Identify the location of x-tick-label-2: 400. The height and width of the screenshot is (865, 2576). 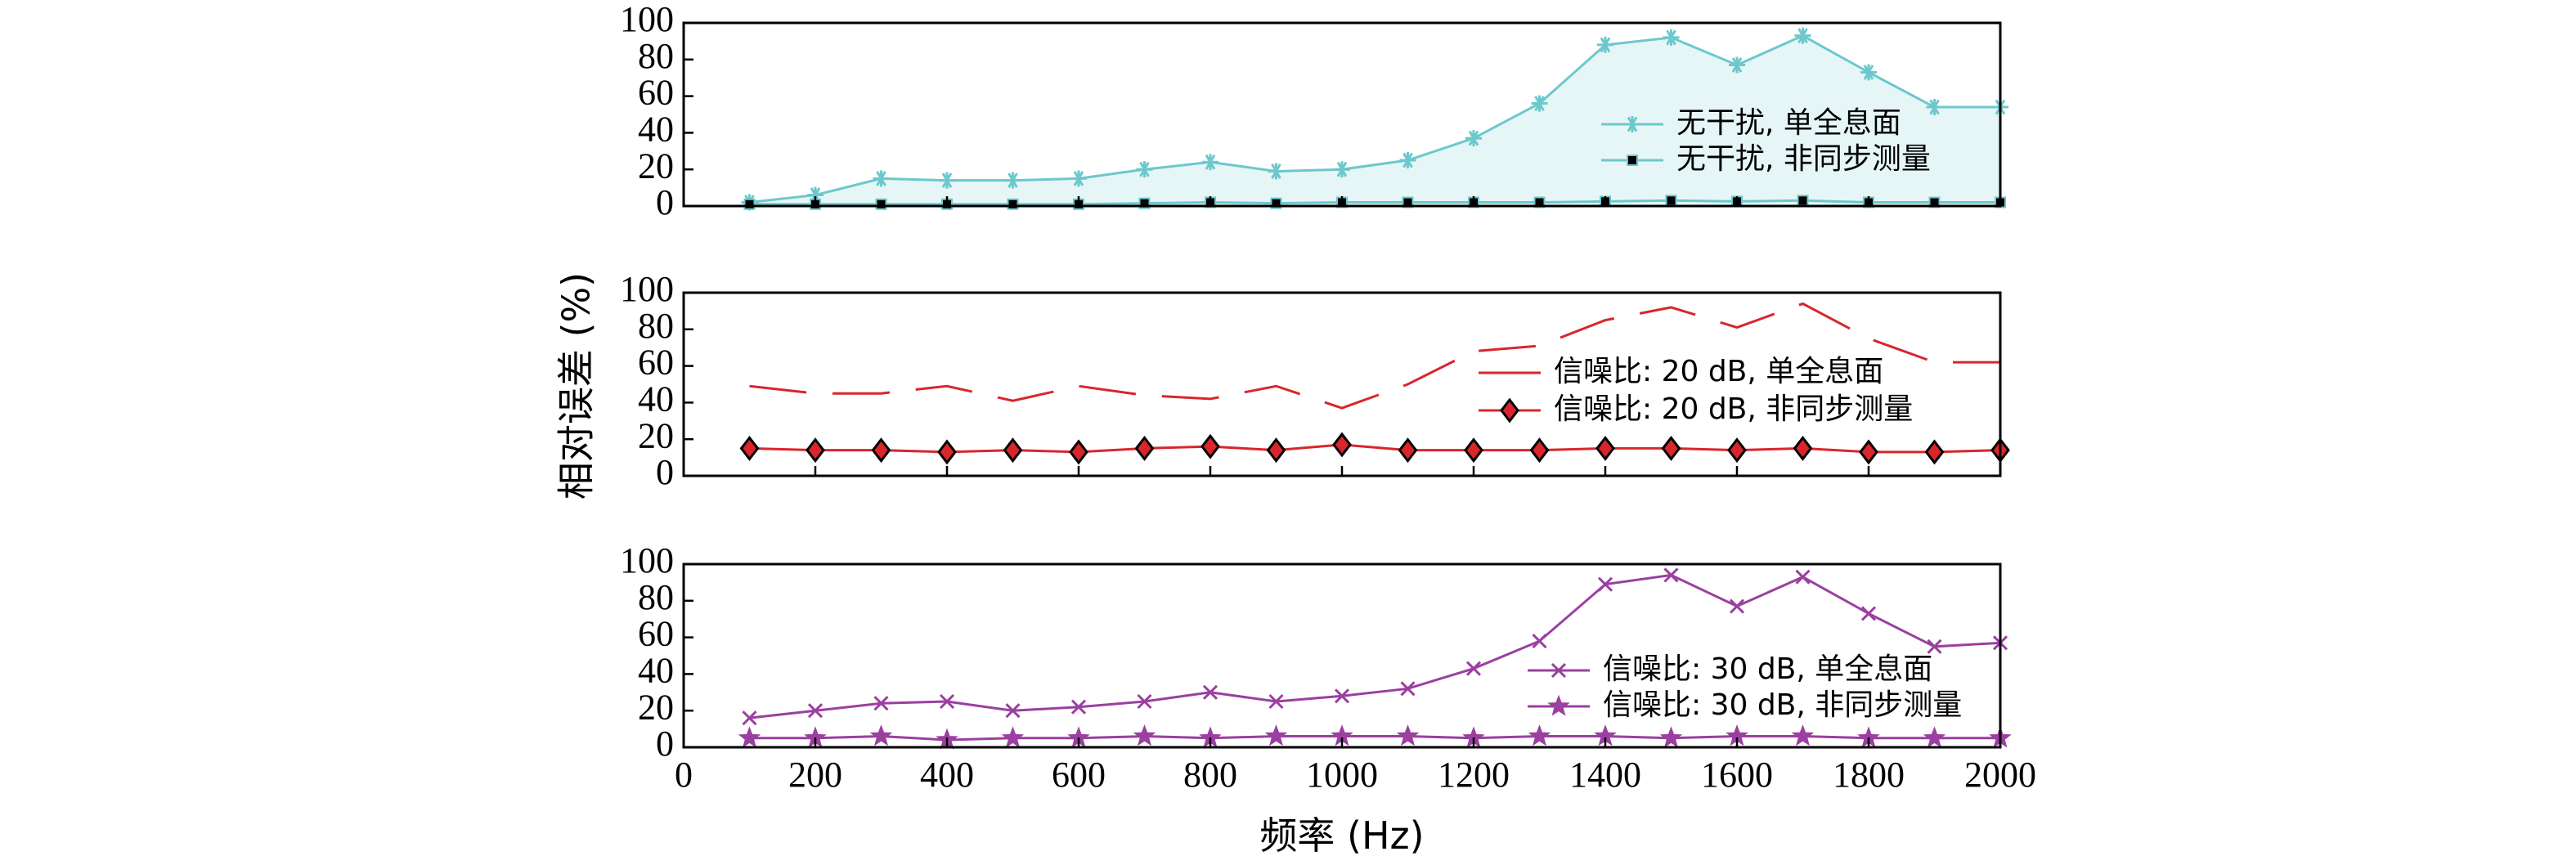
(947, 775).